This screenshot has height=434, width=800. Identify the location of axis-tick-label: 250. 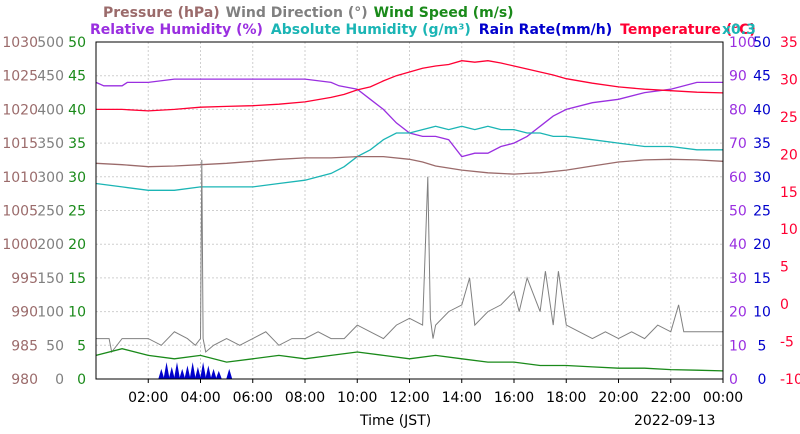
(50, 212).